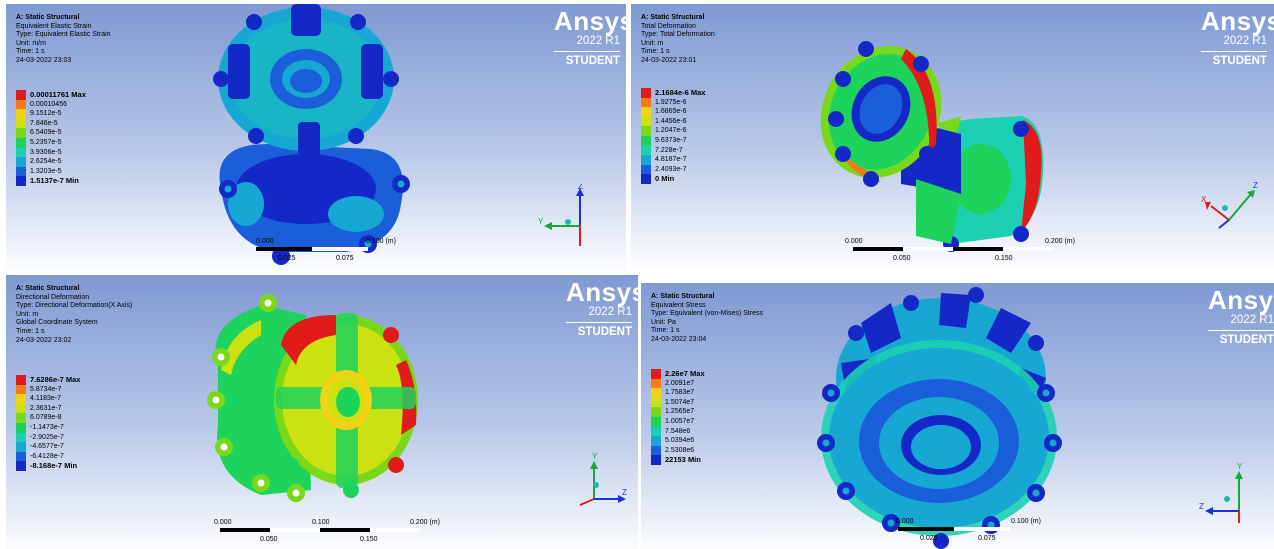 Image resolution: width=1274 pixels, height=549 pixels. Describe the element at coordinates (707, 314) in the screenshot. I see `result-type: Type: Equivalent (von-Mises) Stress` at that location.